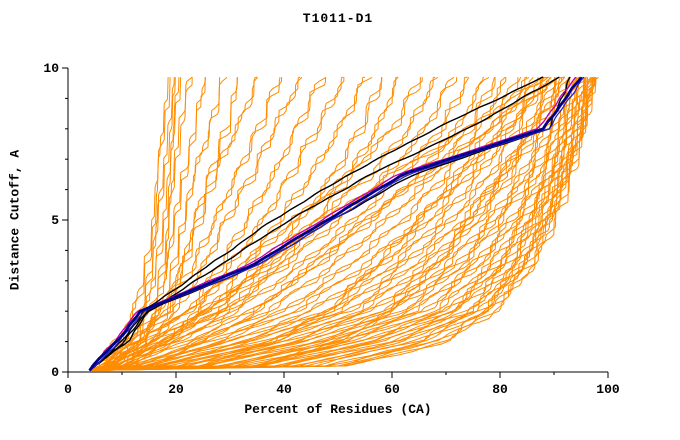  I want to click on x-axis-label: Percent of Residues (CA), so click(338, 409).